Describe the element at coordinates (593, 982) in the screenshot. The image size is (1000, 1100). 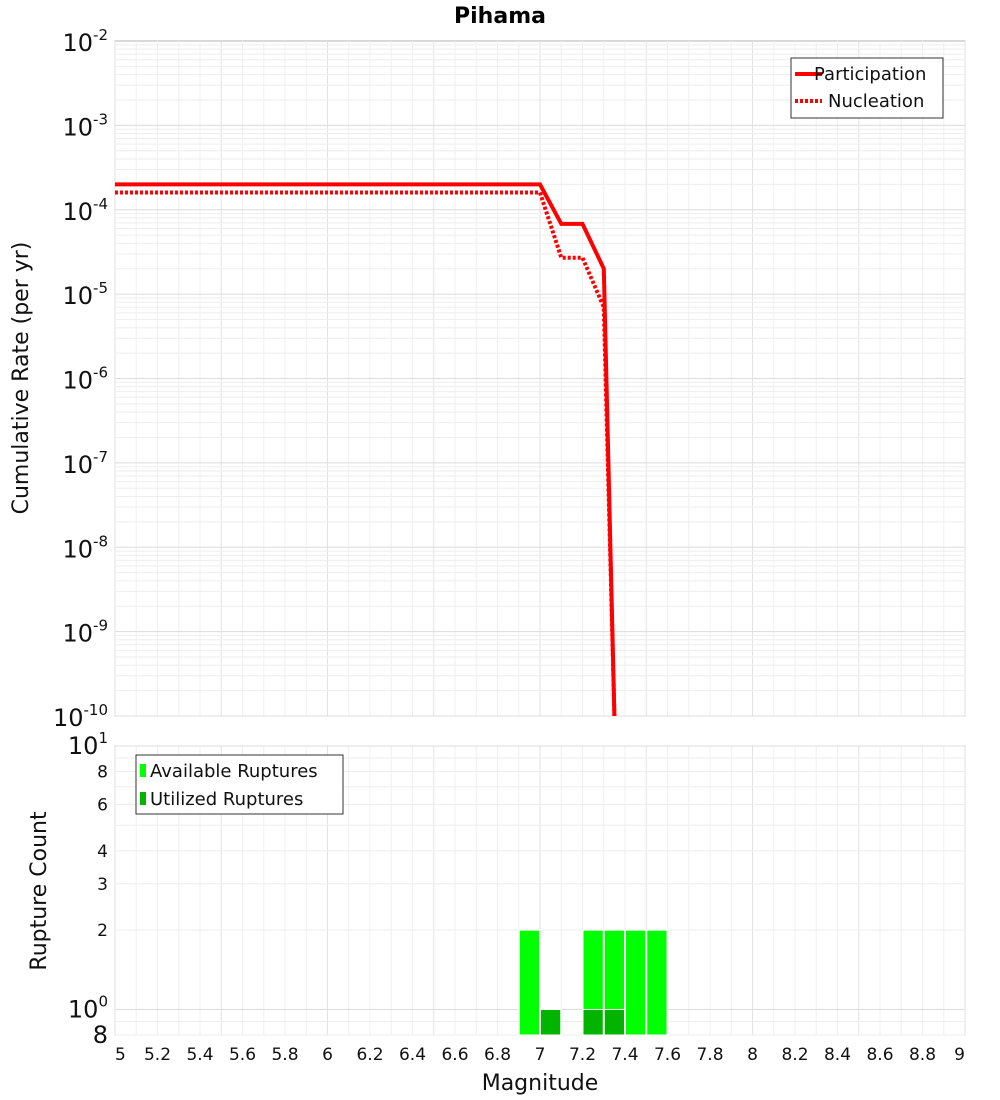
I see `bottom-bars` at that location.